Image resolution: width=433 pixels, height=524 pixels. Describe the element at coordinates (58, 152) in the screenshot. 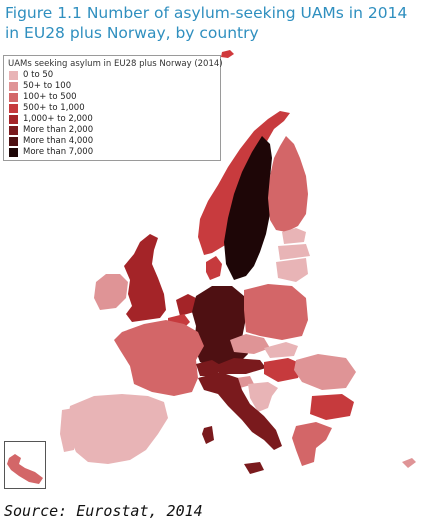

I see `legend-label: More than 7,000` at that location.